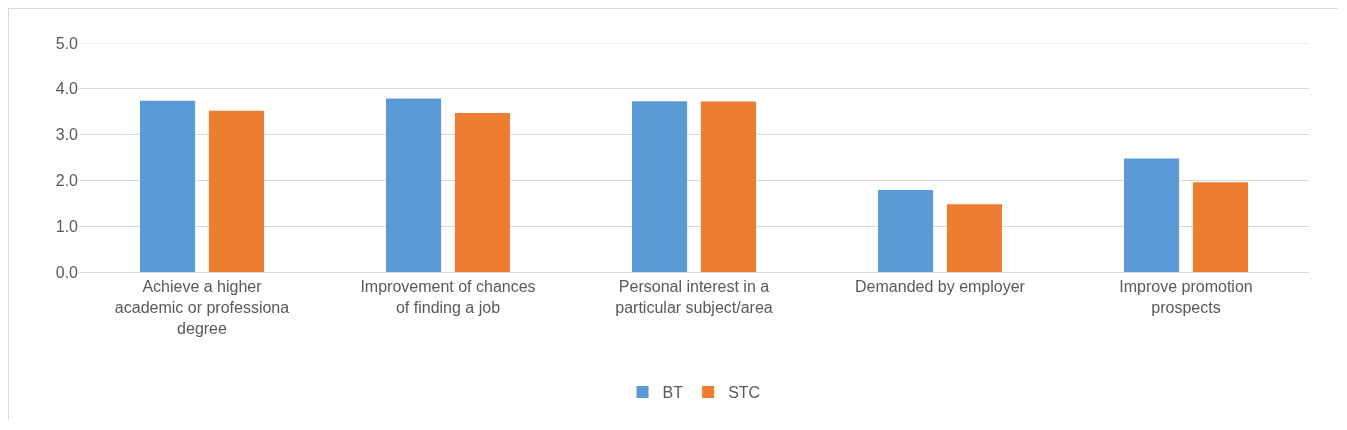 The image size is (1347, 430). Describe the element at coordinates (67, 180) in the screenshot. I see `y-tick-label: 2.0` at that location.